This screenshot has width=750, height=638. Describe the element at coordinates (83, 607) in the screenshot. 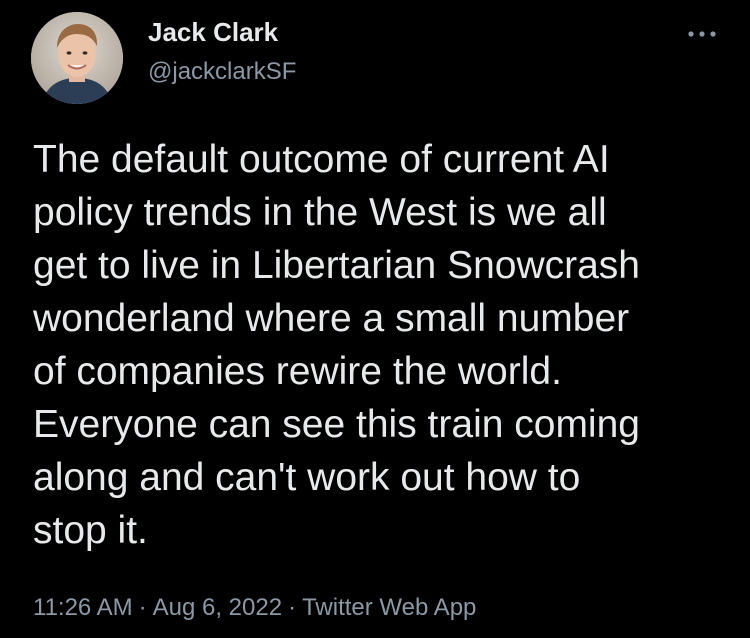

I see `tweet-time: 11:26 AM` at that location.